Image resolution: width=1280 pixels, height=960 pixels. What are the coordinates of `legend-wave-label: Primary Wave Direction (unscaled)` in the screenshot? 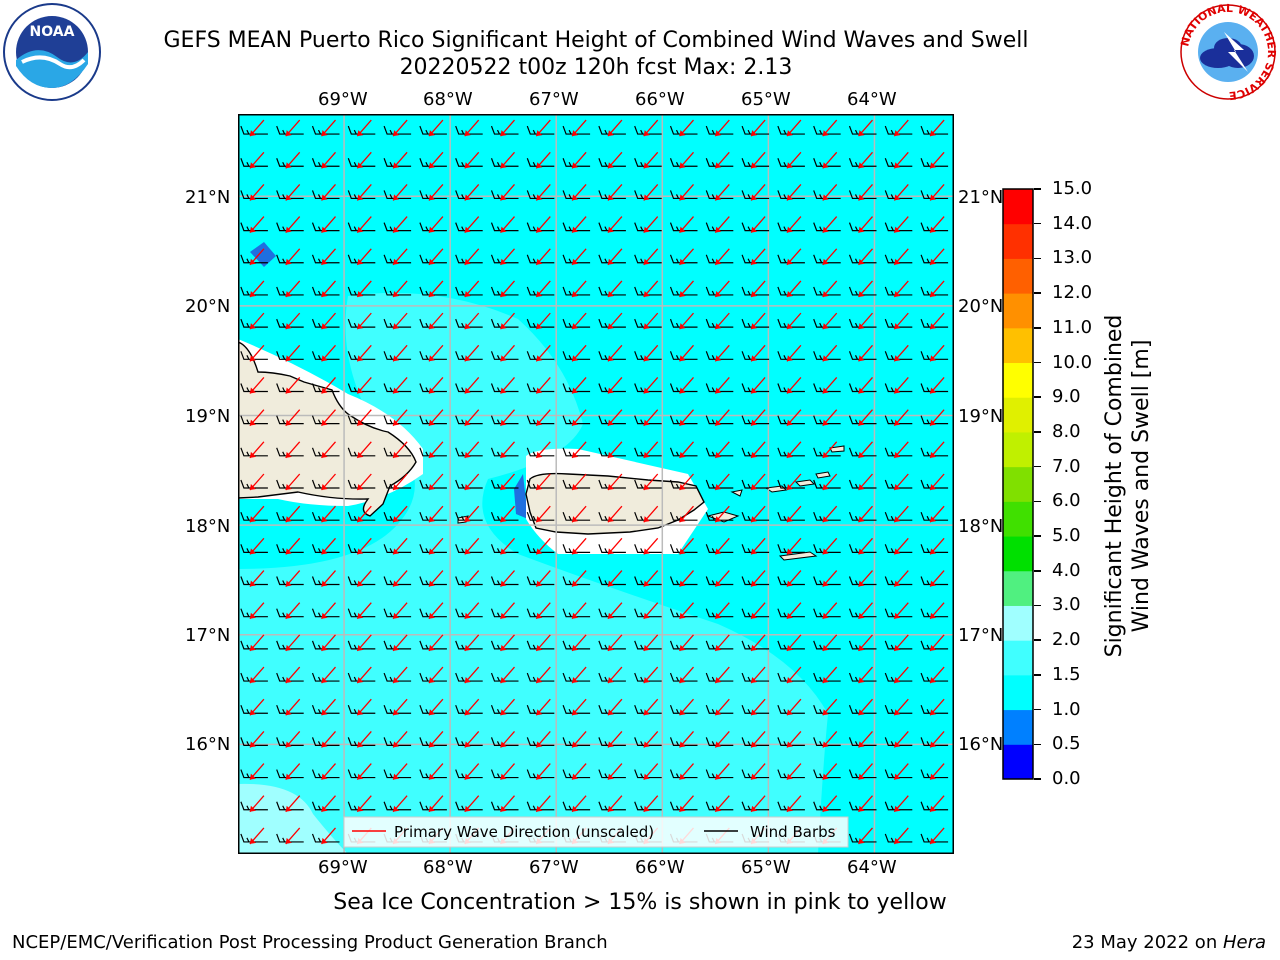 It's located at (524, 832).